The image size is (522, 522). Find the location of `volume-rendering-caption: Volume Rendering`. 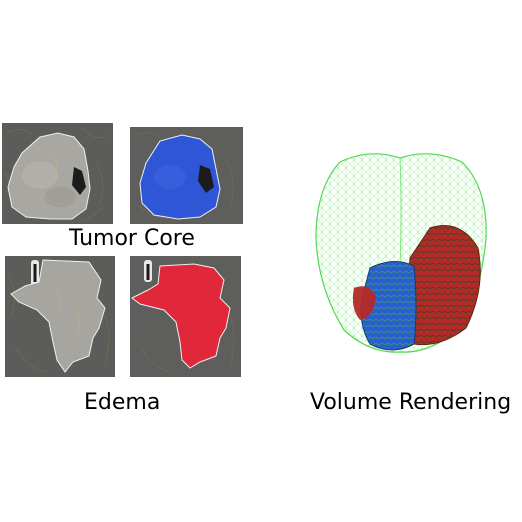

volume-rendering-caption: Volume Rendering is located at coordinates (411, 402).